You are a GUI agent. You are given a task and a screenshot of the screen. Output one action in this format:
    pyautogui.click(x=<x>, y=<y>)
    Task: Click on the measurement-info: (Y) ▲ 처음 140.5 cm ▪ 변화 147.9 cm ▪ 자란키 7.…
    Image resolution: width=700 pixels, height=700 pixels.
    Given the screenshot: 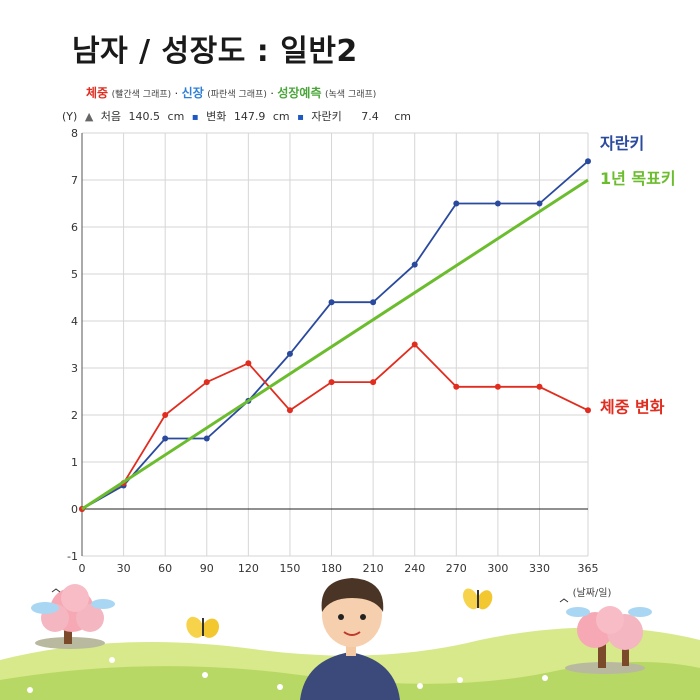 What is the action you would take?
    pyautogui.click(x=238, y=116)
    